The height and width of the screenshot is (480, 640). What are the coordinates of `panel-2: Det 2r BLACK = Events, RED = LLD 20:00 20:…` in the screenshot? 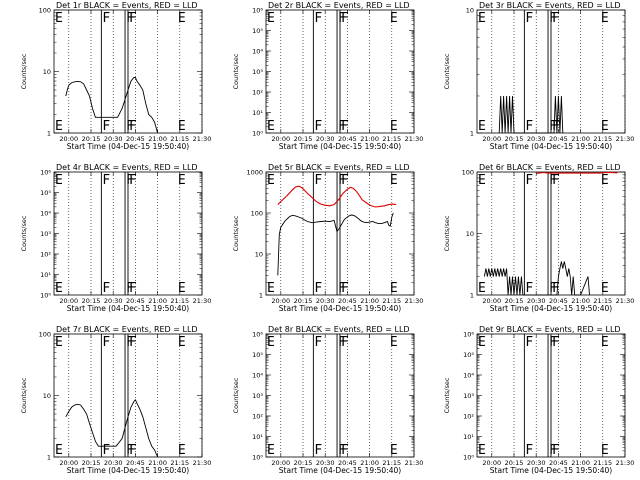 It's located at (327, 76).